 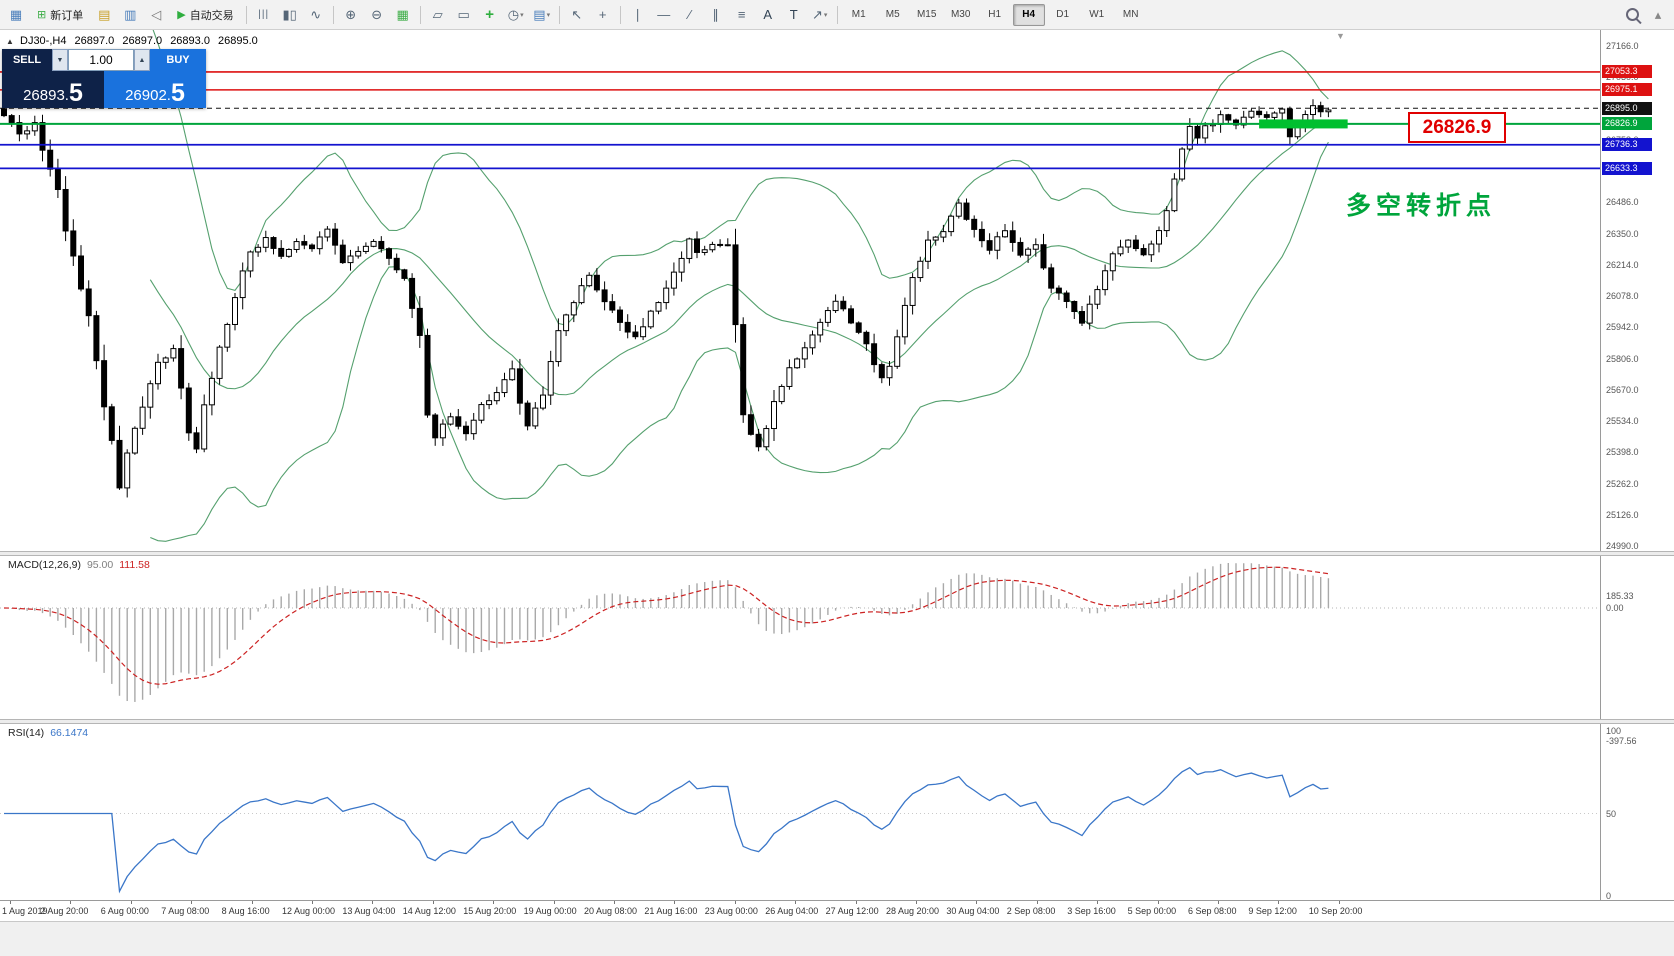 What do you see at coordinates (1658, 14) in the screenshot?
I see `toolbar-collapse-icon: ▴` at bounding box center [1658, 14].